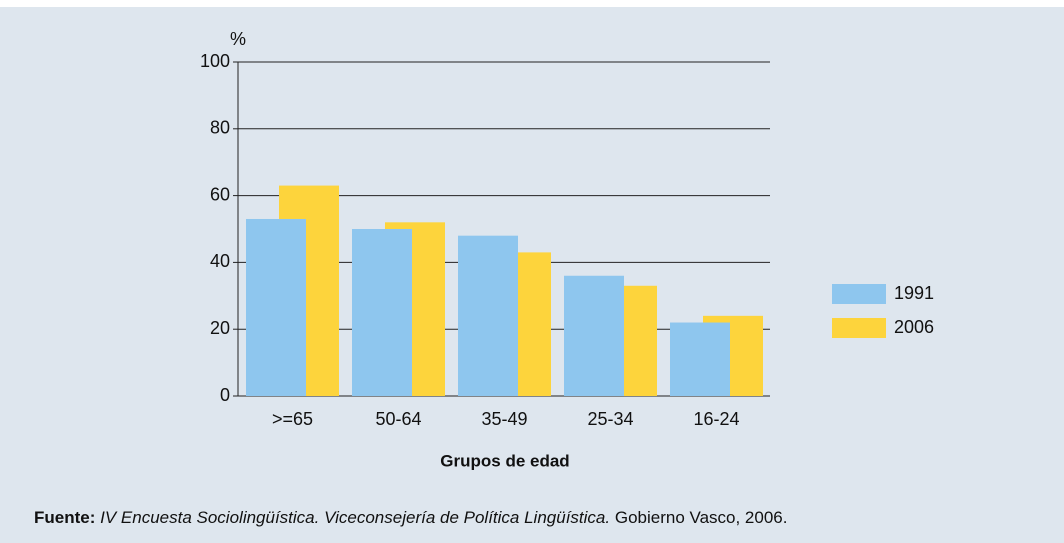 The image size is (1064, 543). What do you see at coordinates (504, 419) in the screenshot?
I see `x-tick-label: 35-49` at bounding box center [504, 419].